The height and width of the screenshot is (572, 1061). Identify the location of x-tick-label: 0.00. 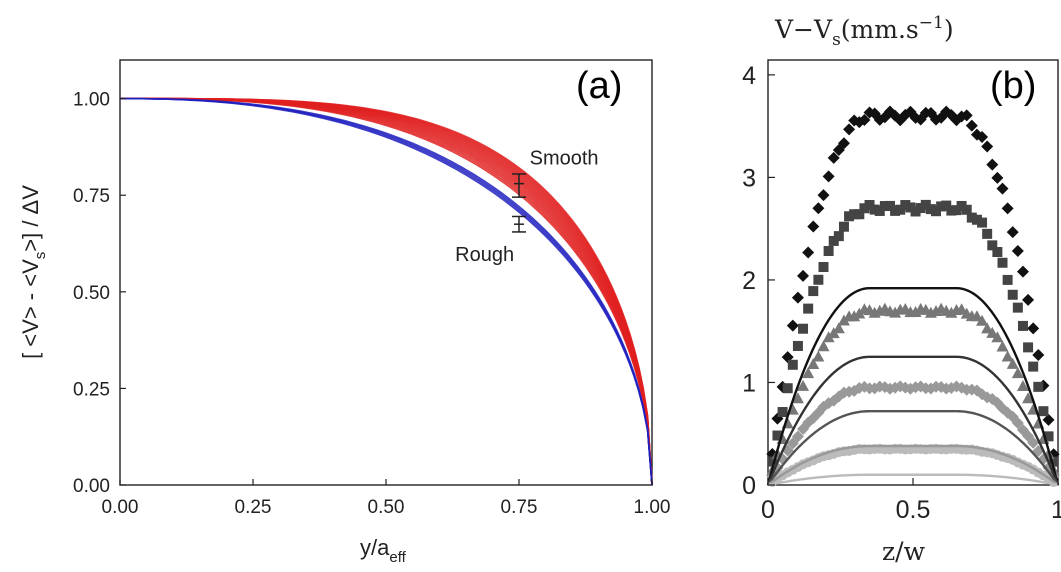
(120, 507).